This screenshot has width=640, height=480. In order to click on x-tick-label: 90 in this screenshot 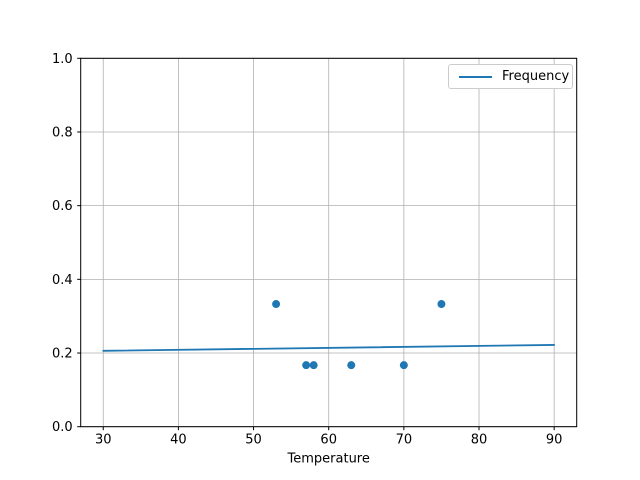, I will do `click(554, 440)`.